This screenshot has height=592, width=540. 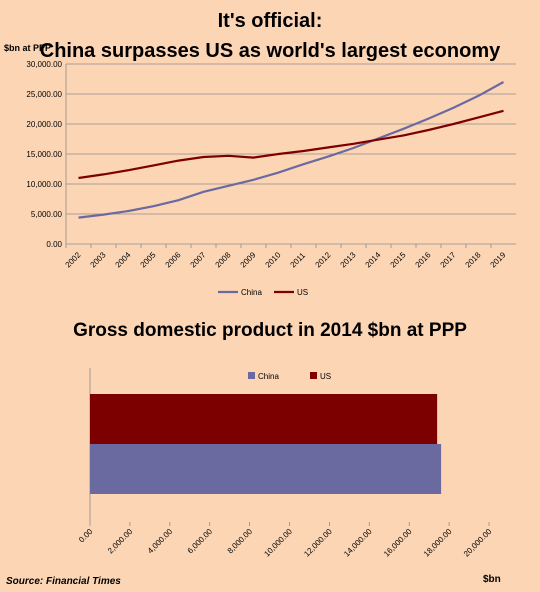 What do you see at coordinates (423, 259) in the screenshot?
I see `x-tick-label: 2016` at bounding box center [423, 259].